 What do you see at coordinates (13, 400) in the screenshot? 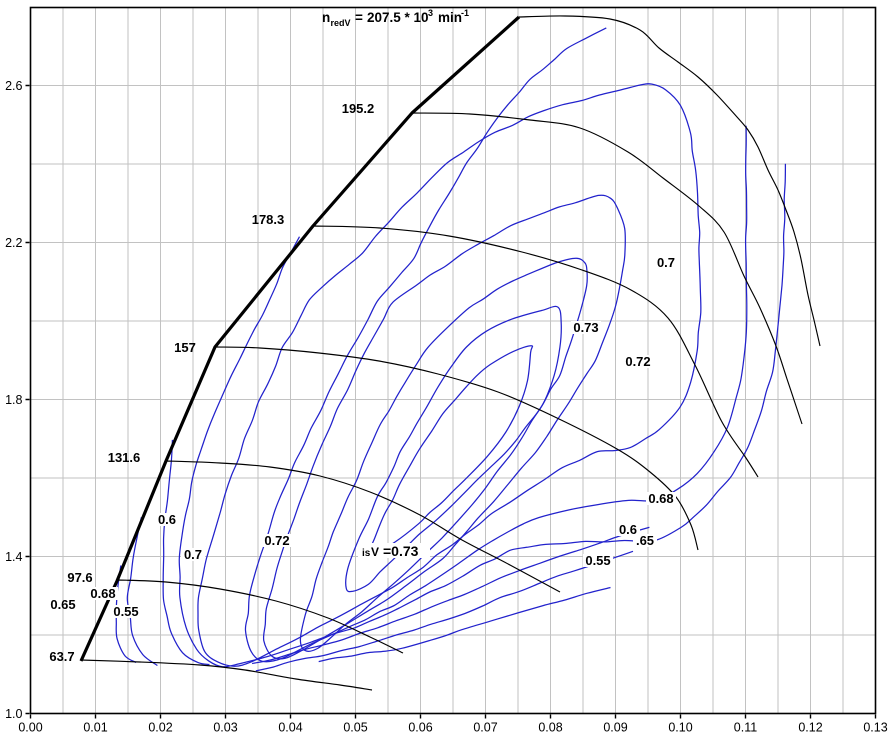
I see `svg-text: 1.8` at bounding box center [13, 400].